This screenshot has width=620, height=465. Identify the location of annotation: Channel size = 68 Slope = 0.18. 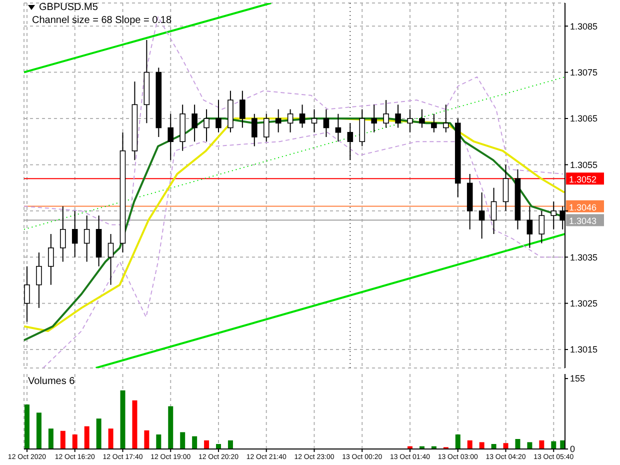
(102, 20).